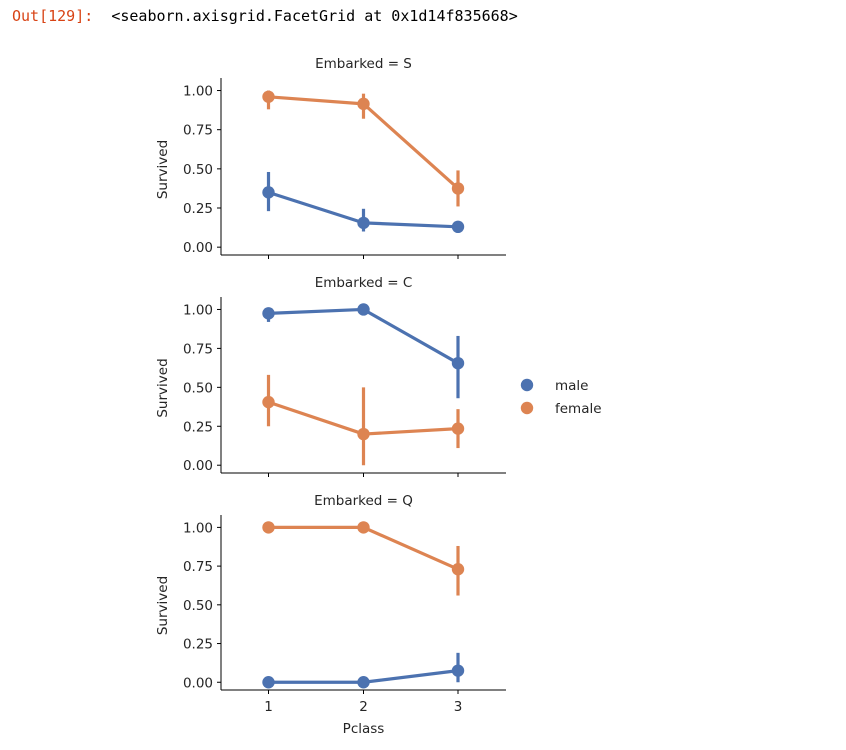 The image size is (846, 750). I want to click on legend-marker-male, so click(527, 385).